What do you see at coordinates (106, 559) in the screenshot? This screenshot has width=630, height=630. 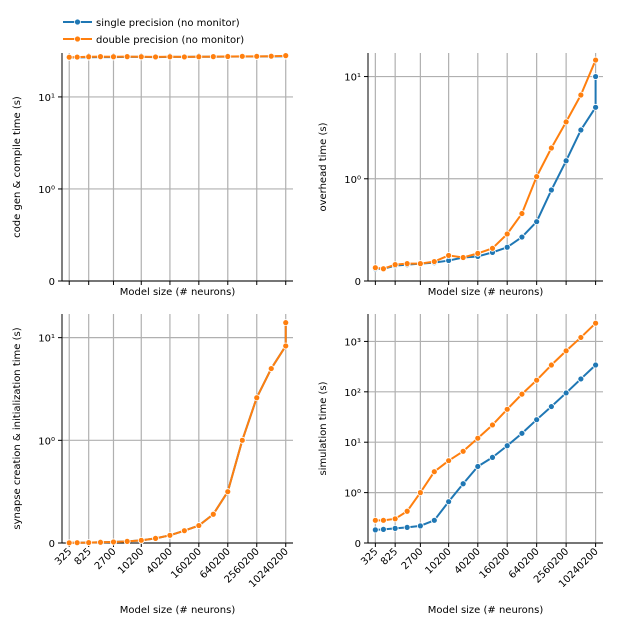 I see `x-tick-label: 2700` at bounding box center [106, 559].